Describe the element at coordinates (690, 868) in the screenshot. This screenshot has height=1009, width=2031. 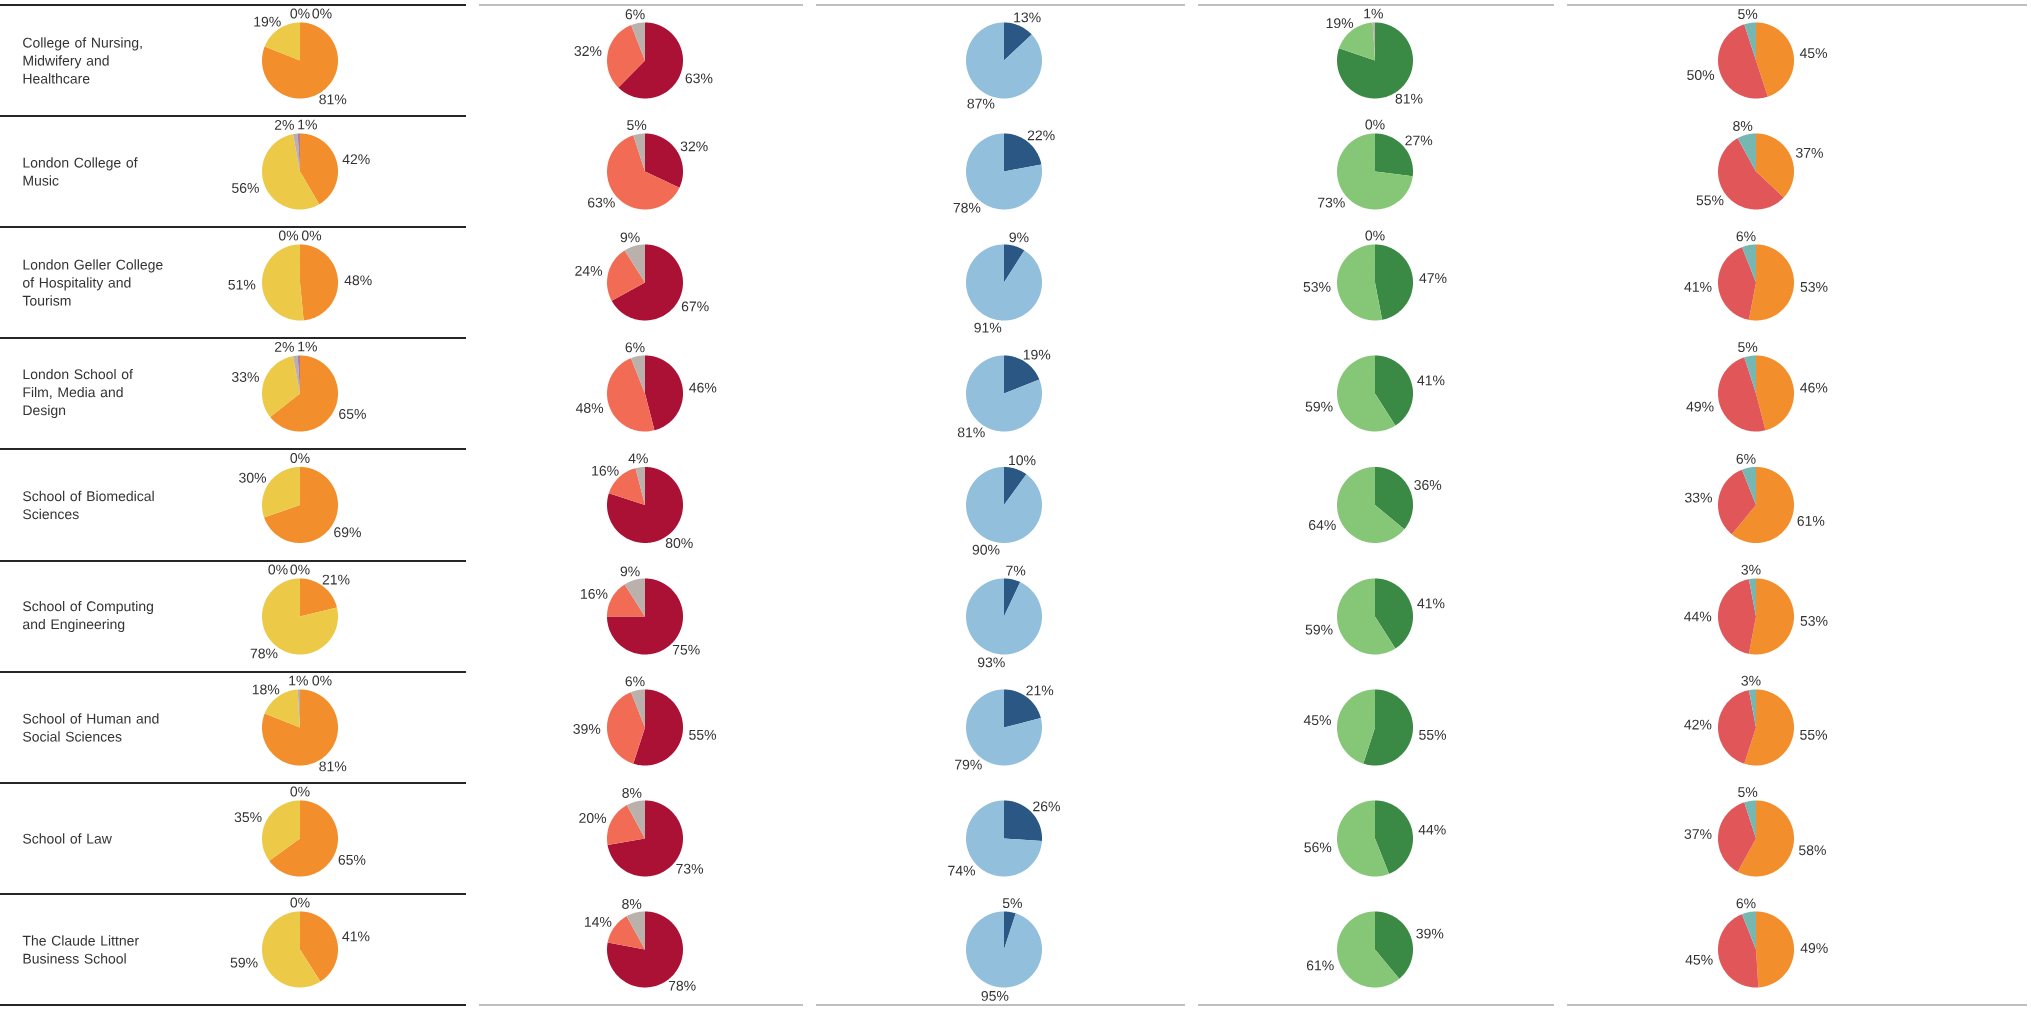
I see `data-label: 73%` at that location.